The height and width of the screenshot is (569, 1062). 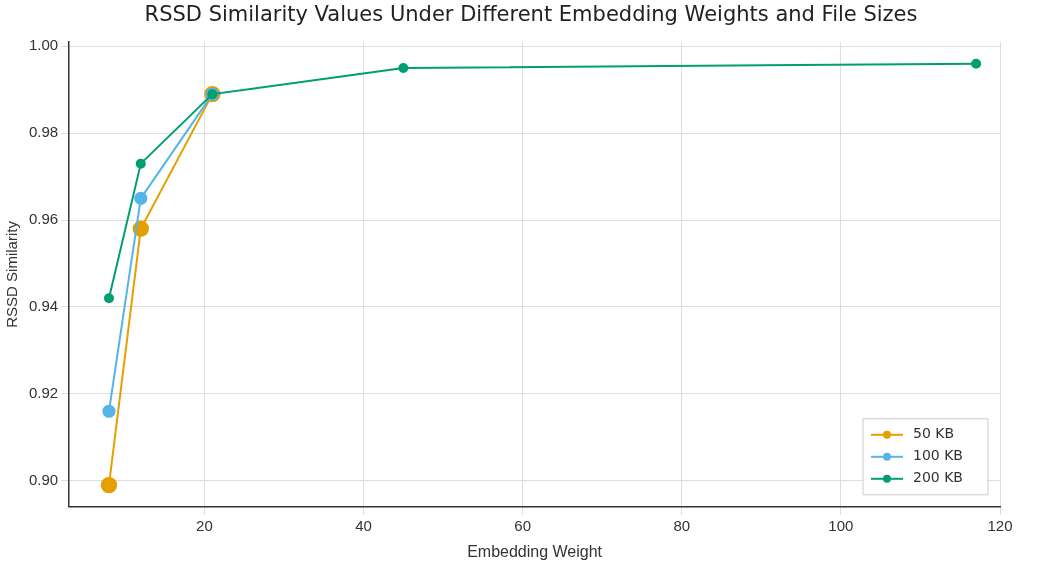 I want to click on x-tick-label: 60, so click(x=523, y=525).